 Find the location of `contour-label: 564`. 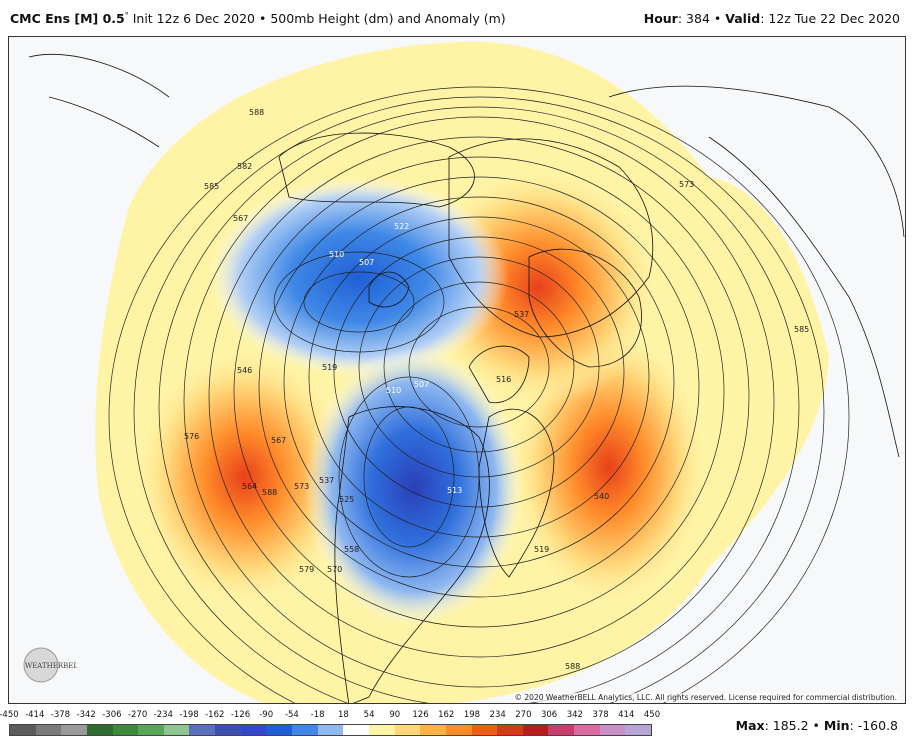

contour-label: 564 is located at coordinates (249, 486).